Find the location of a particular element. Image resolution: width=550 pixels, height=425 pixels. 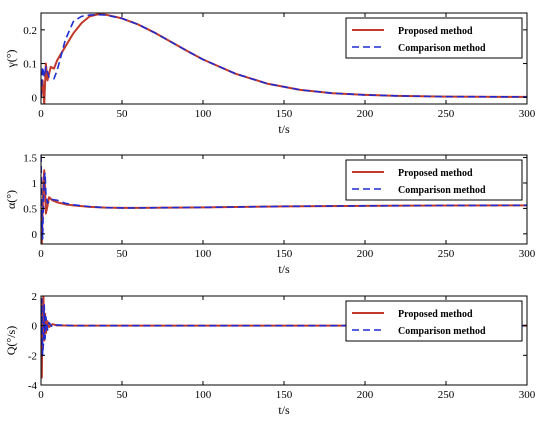

y-tick-label: 0.2 is located at coordinates (30, 31).